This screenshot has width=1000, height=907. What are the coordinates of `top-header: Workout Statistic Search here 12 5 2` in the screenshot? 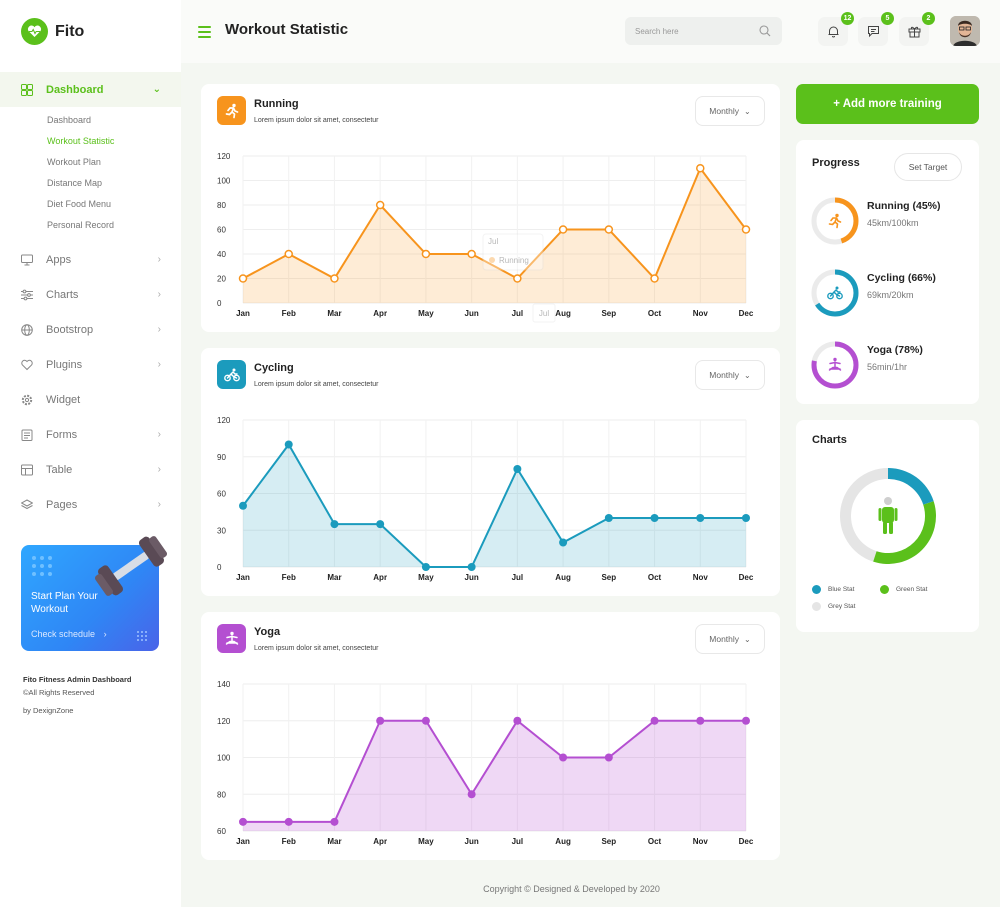 It's located at (590, 31).